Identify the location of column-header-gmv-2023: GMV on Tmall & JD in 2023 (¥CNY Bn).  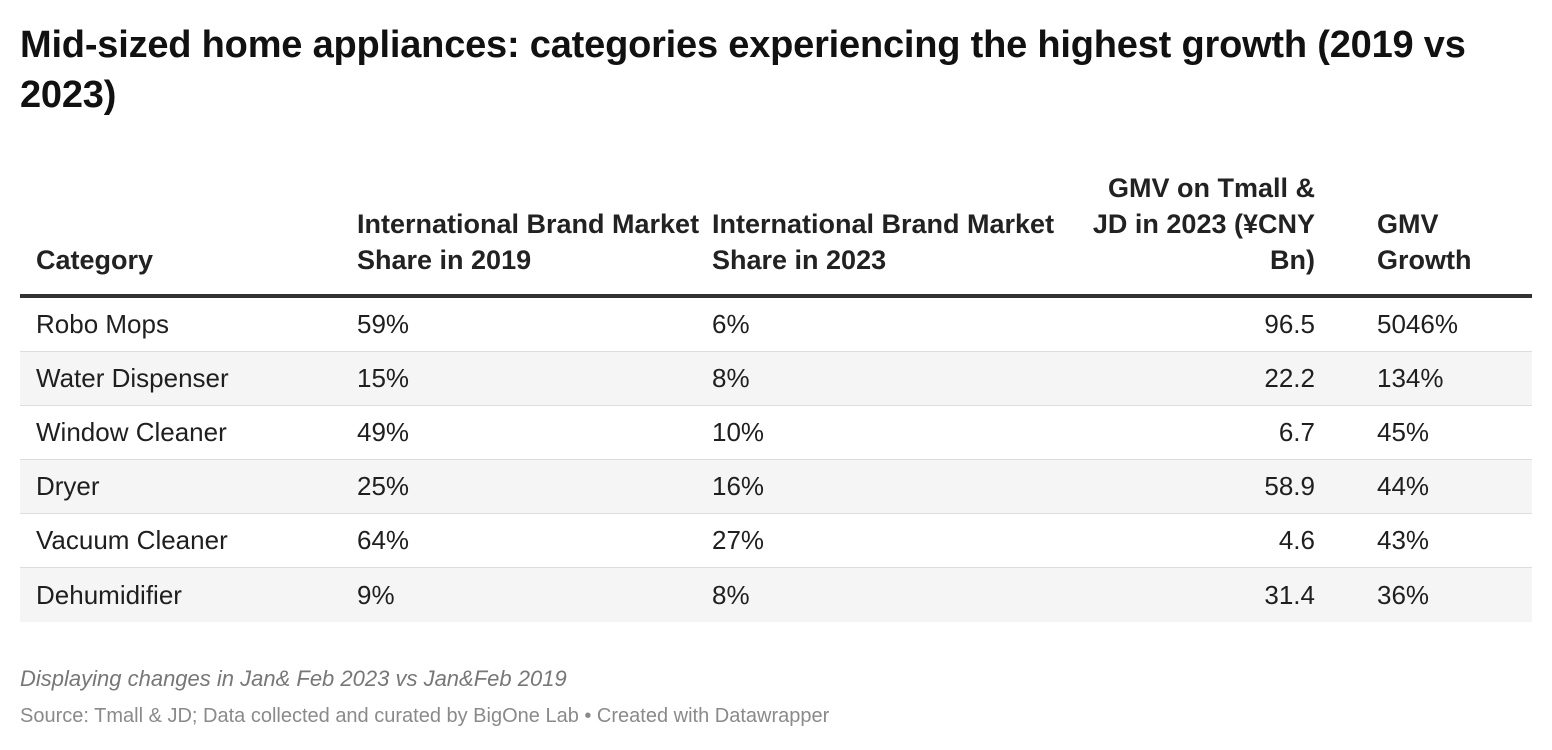
(1203, 224).